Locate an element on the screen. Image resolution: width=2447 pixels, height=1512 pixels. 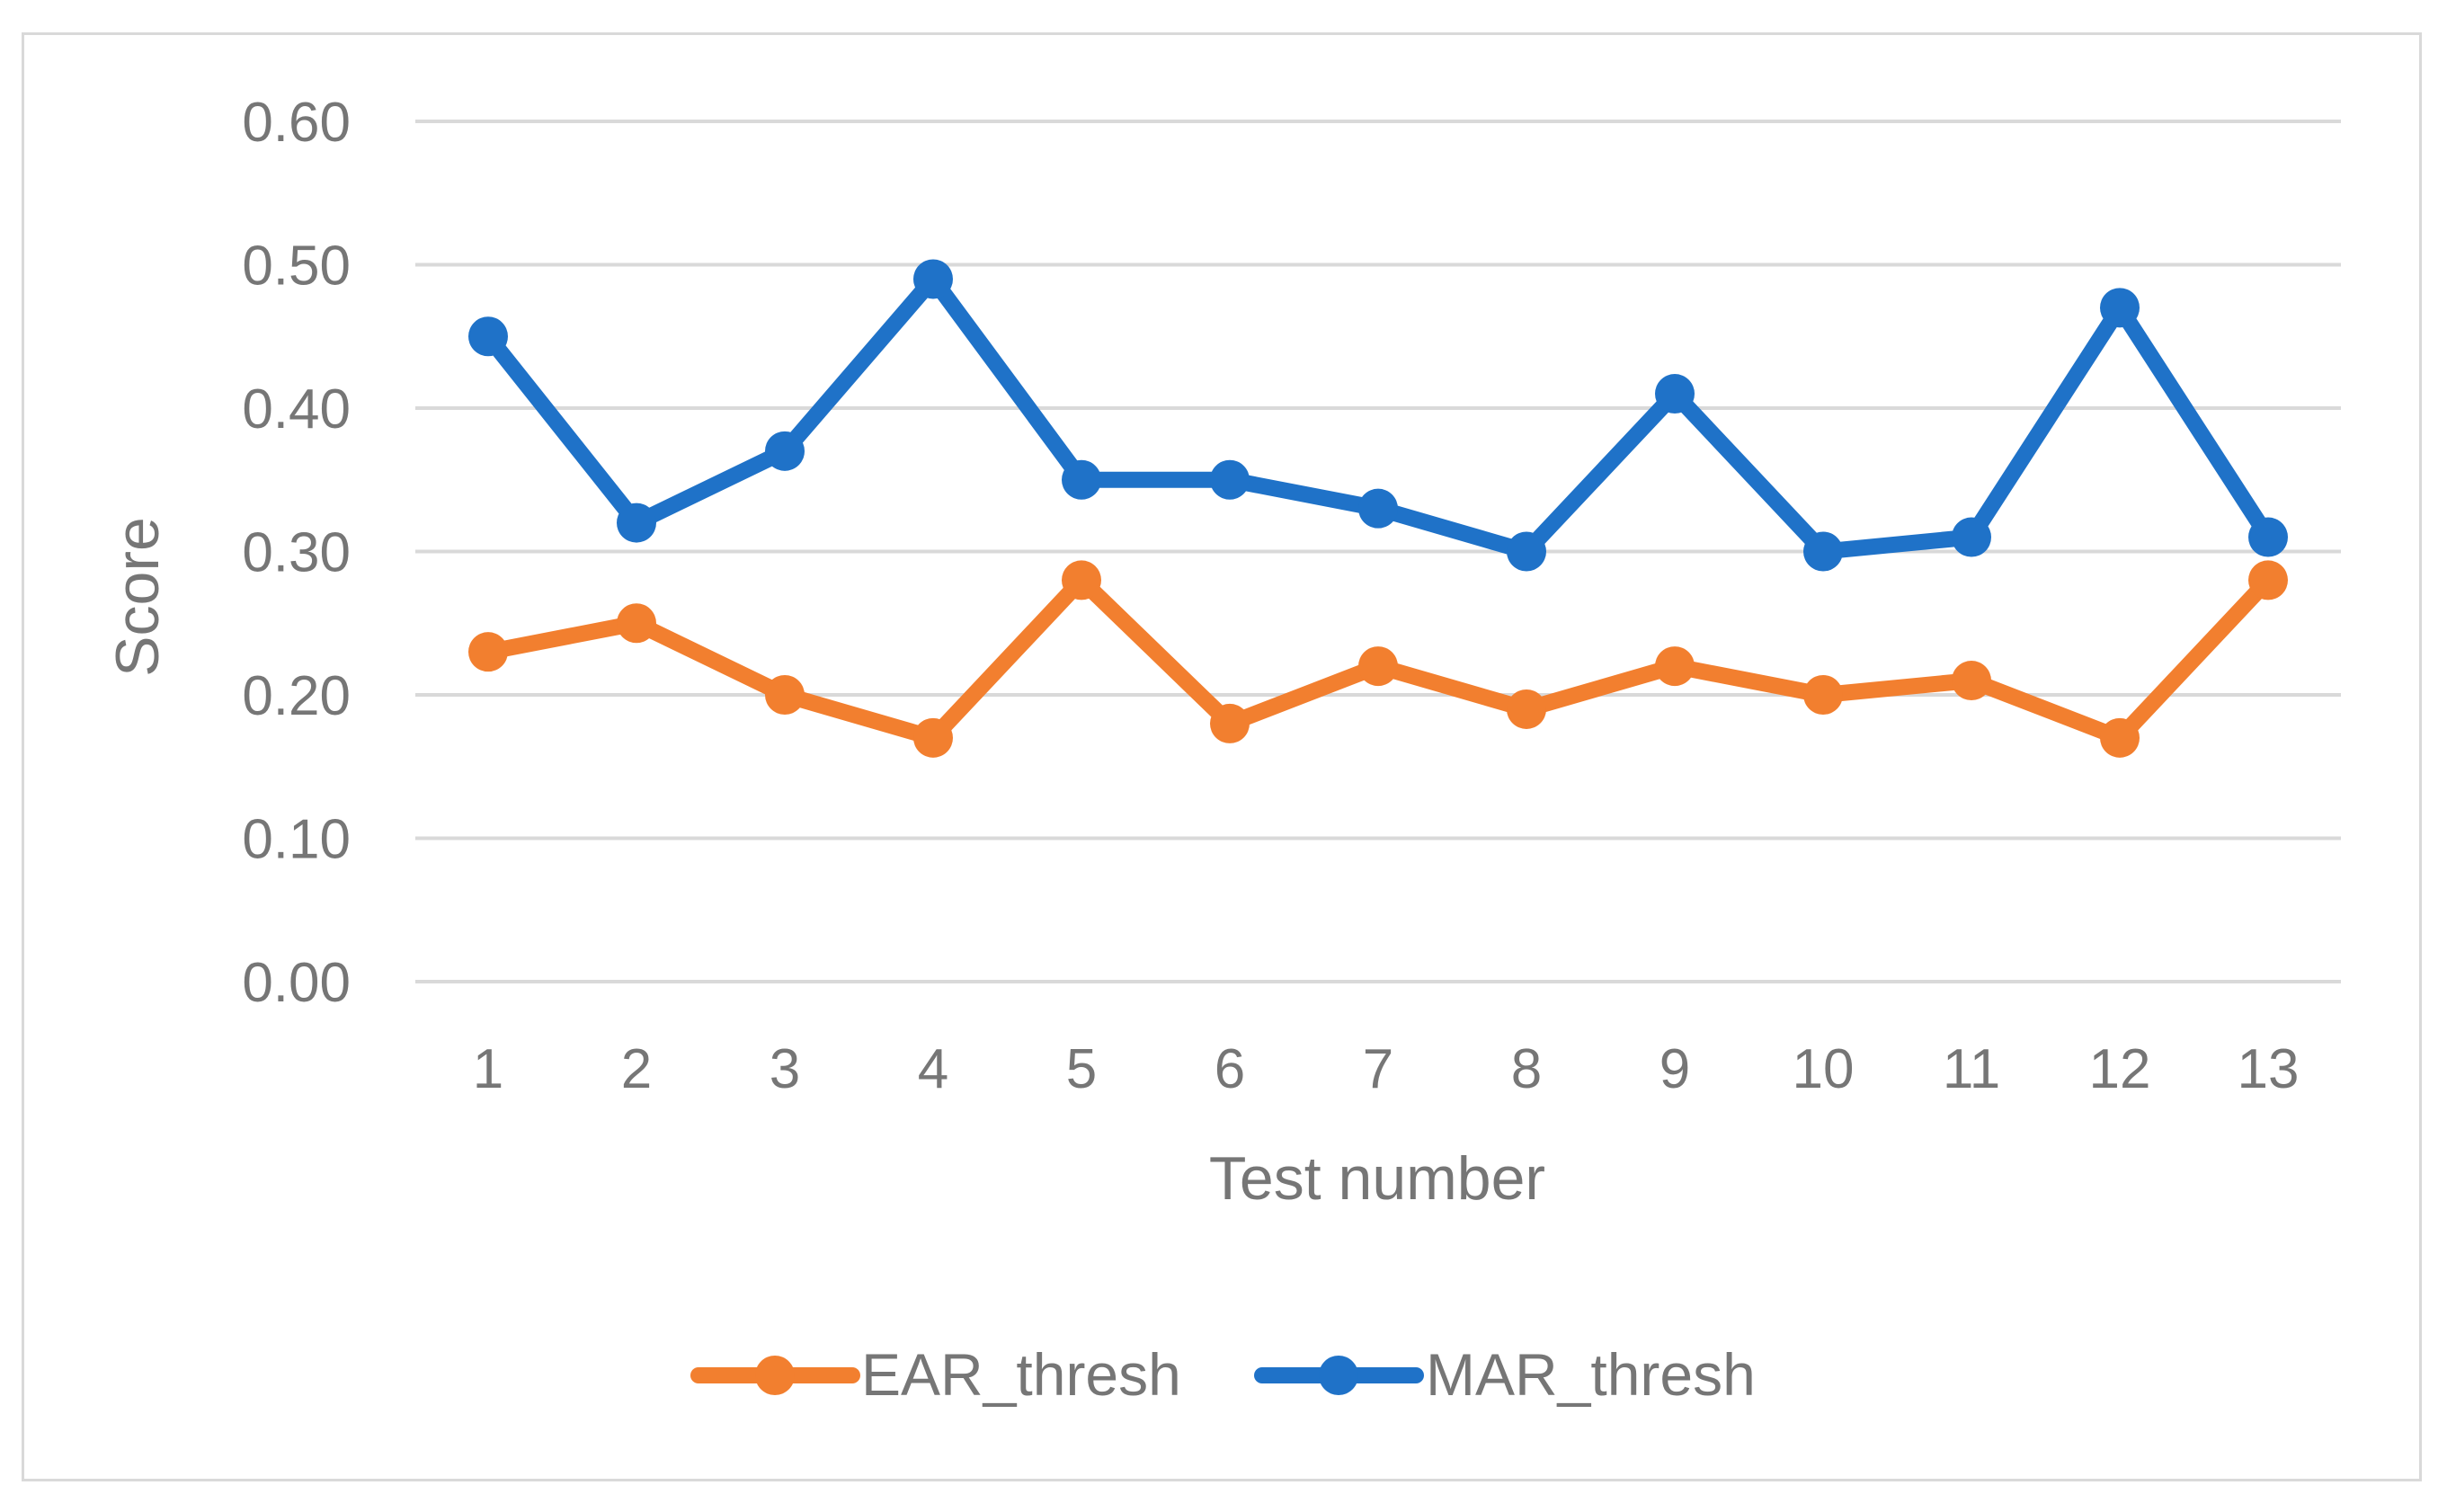
legend-label-mar: MAR_thresh is located at coordinates (1591, 1374).